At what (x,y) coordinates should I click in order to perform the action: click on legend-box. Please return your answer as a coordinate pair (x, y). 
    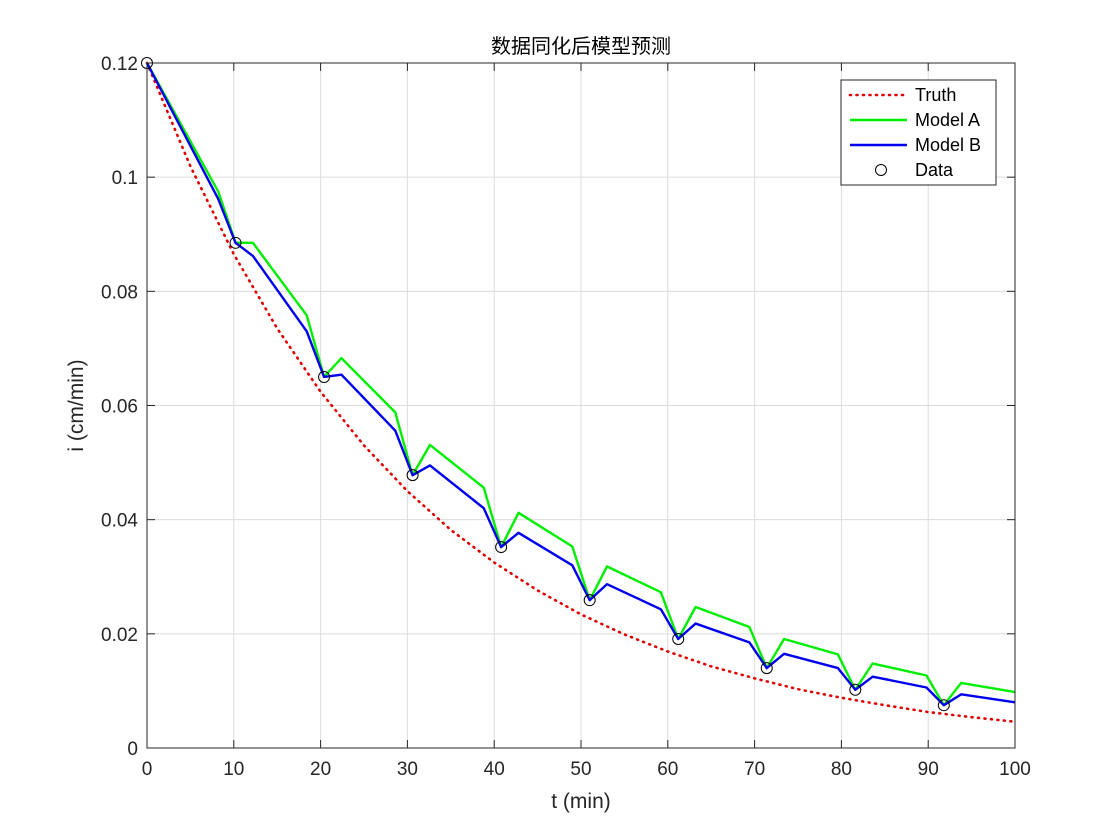
    Looking at the image, I should click on (918, 132).